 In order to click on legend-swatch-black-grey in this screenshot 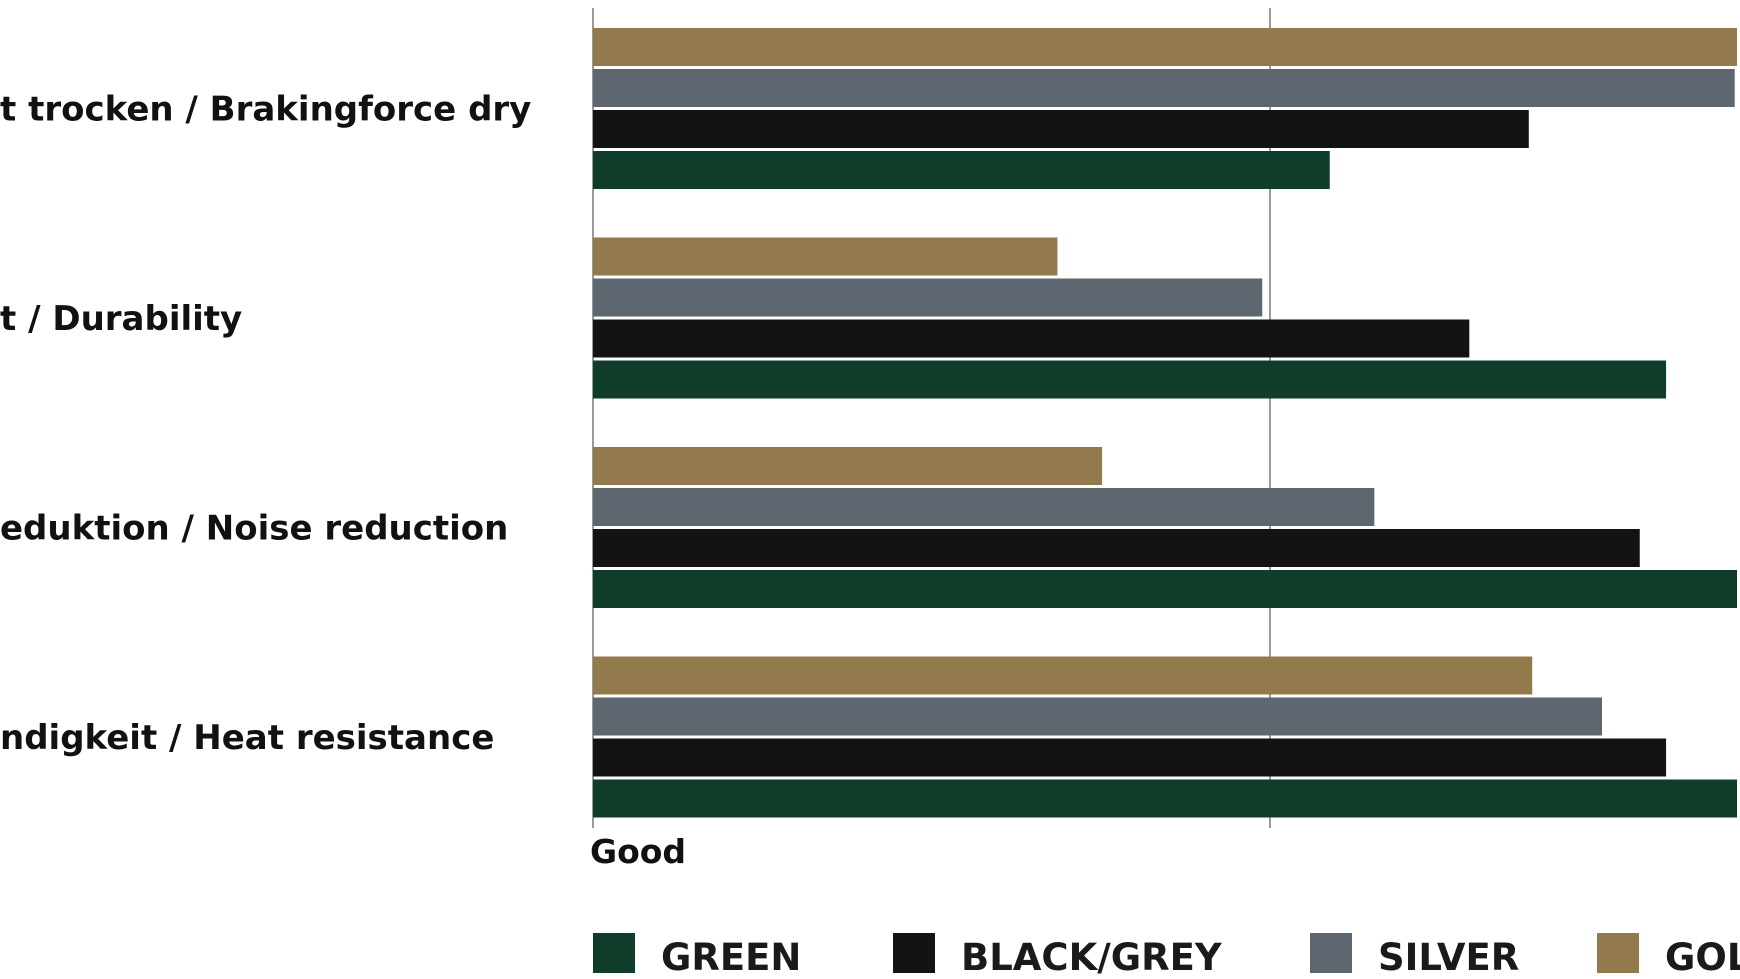, I will do `click(914, 953)`.